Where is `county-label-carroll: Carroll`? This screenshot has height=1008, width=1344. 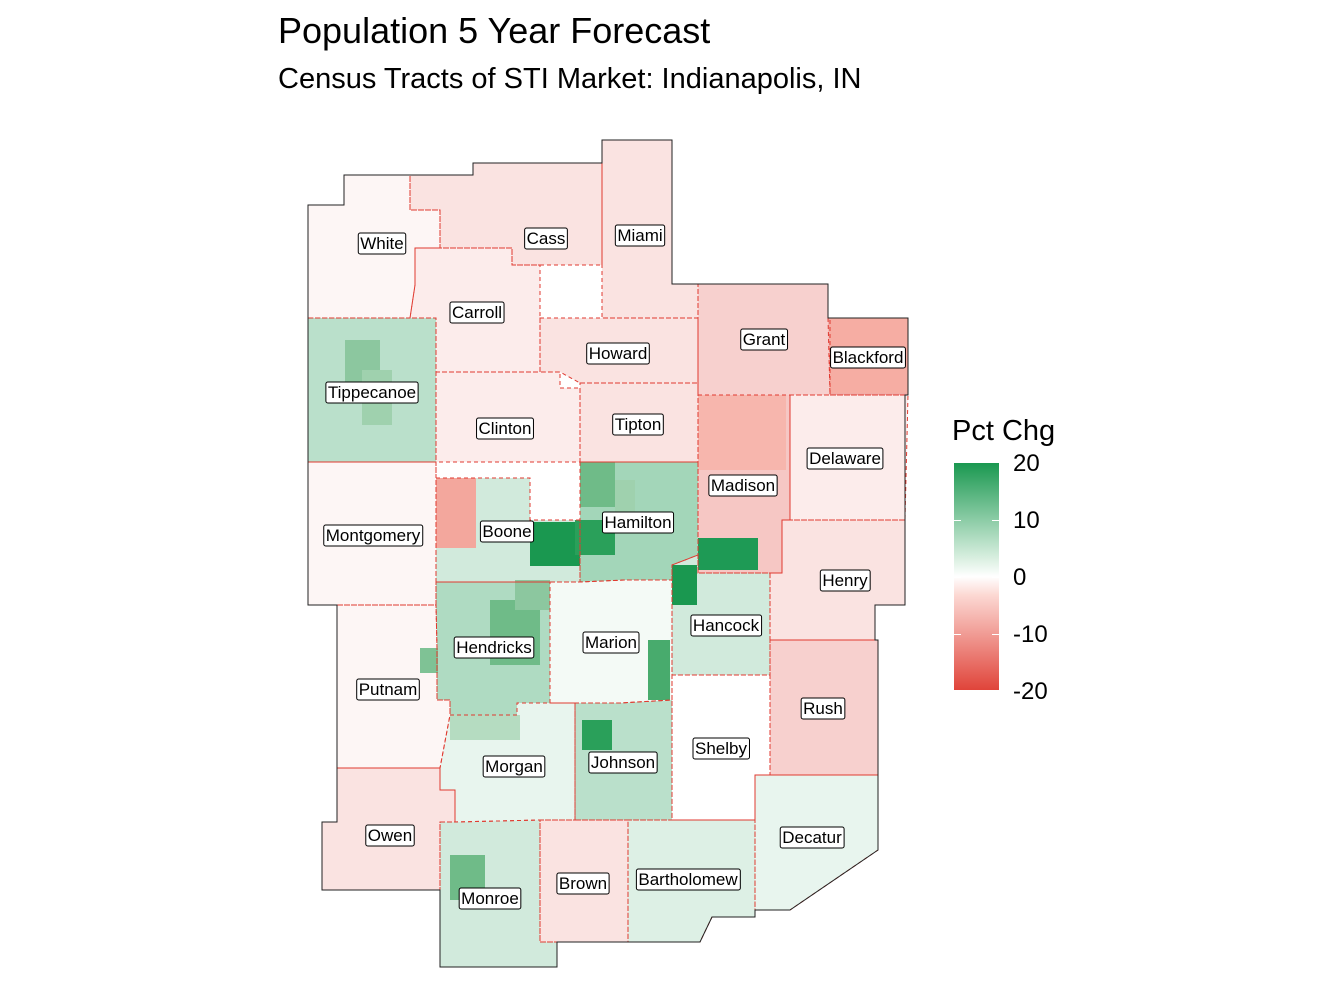
county-label-carroll: Carroll is located at coordinates (477, 312).